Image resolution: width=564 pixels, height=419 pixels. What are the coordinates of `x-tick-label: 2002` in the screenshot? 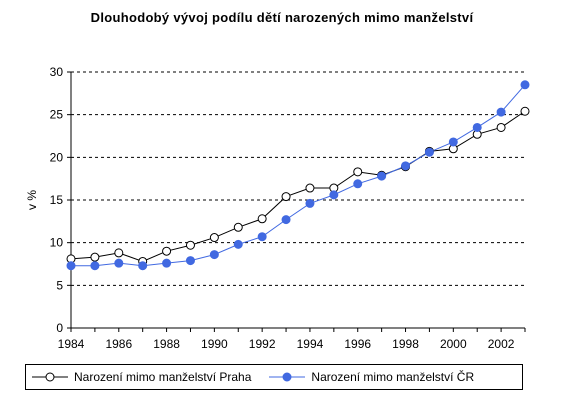 It's located at (501, 344).